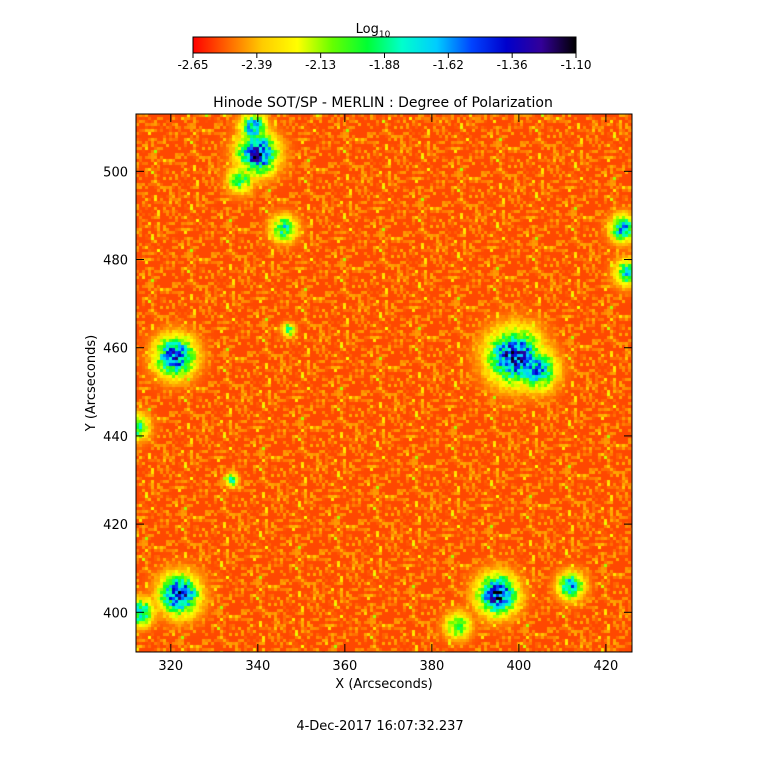 This screenshot has width=766, height=768. Describe the element at coordinates (91, 383) in the screenshot. I see `y-axis-label: Y (Arcseconds)` at that location.